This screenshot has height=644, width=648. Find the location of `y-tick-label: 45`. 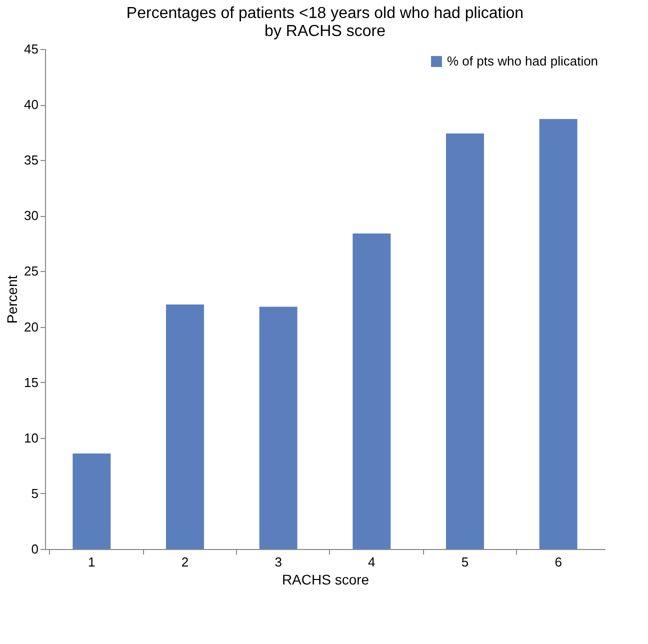

y-tick-label: 45 is located at coordinates (31, 49).